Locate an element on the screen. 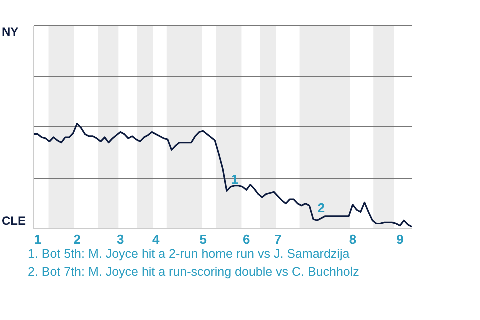 Image resolution: width=480 pixels, height=320 pixels. x-tick-label: 3 is located at coordinates (120, 239).